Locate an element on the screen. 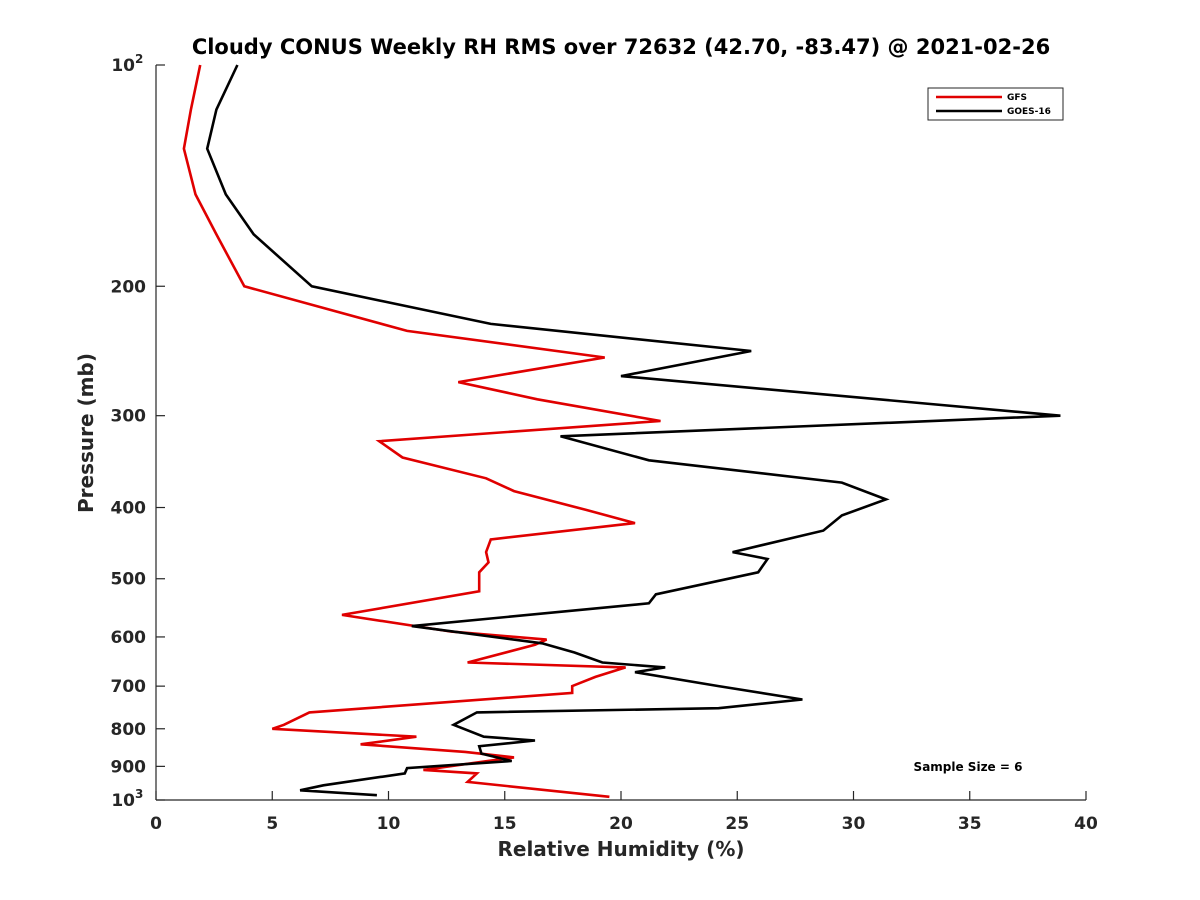 This screenshot has width=1200, height=900. x-tick-label: 15 is located at coordinates (505, 824).